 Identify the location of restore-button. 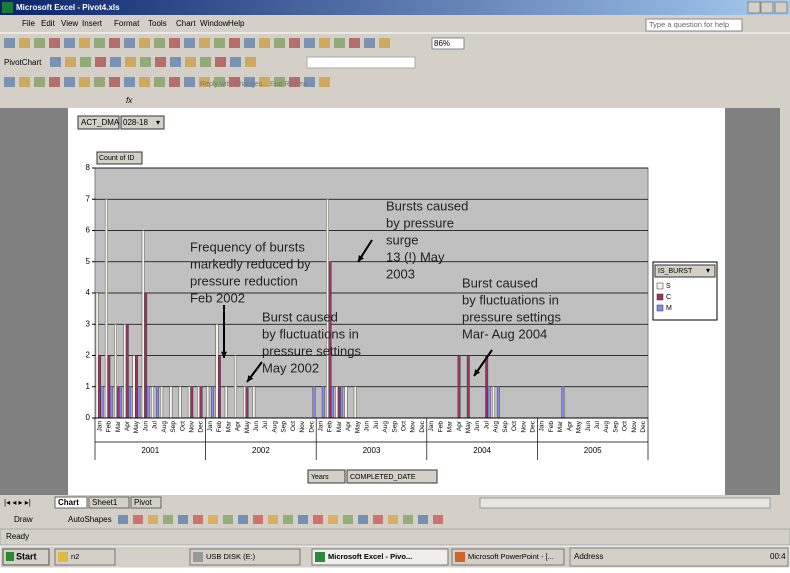
(767, 7).